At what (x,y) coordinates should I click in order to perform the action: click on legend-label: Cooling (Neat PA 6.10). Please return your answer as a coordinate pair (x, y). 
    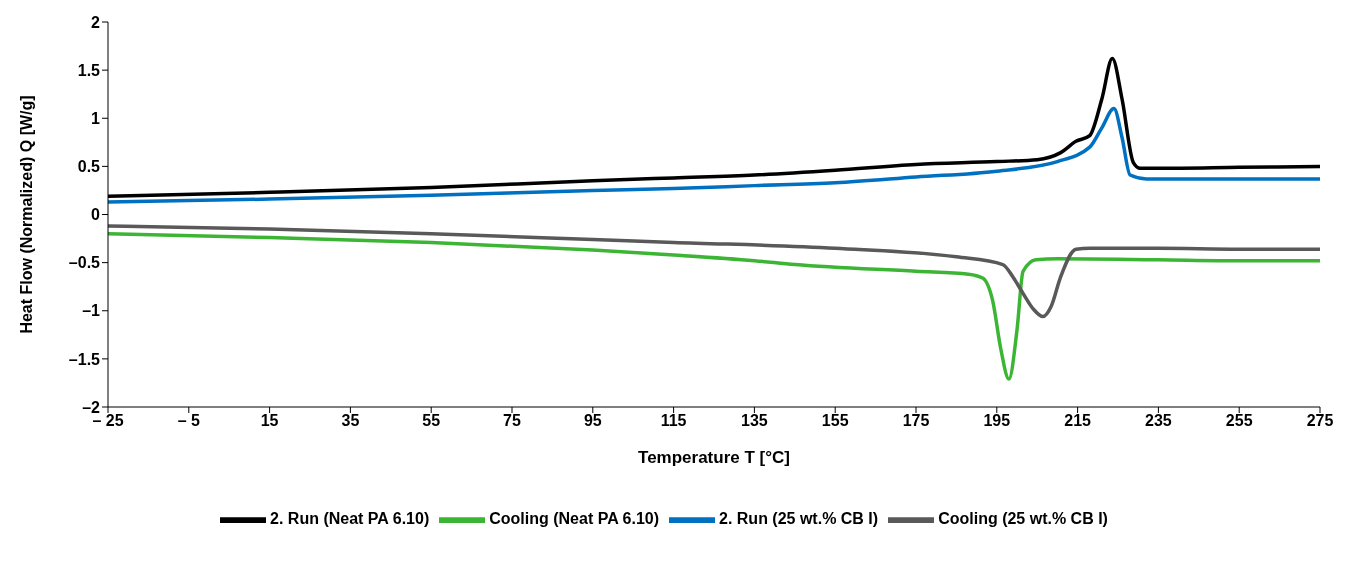
    Looking at the image, I should click on (574, 519).